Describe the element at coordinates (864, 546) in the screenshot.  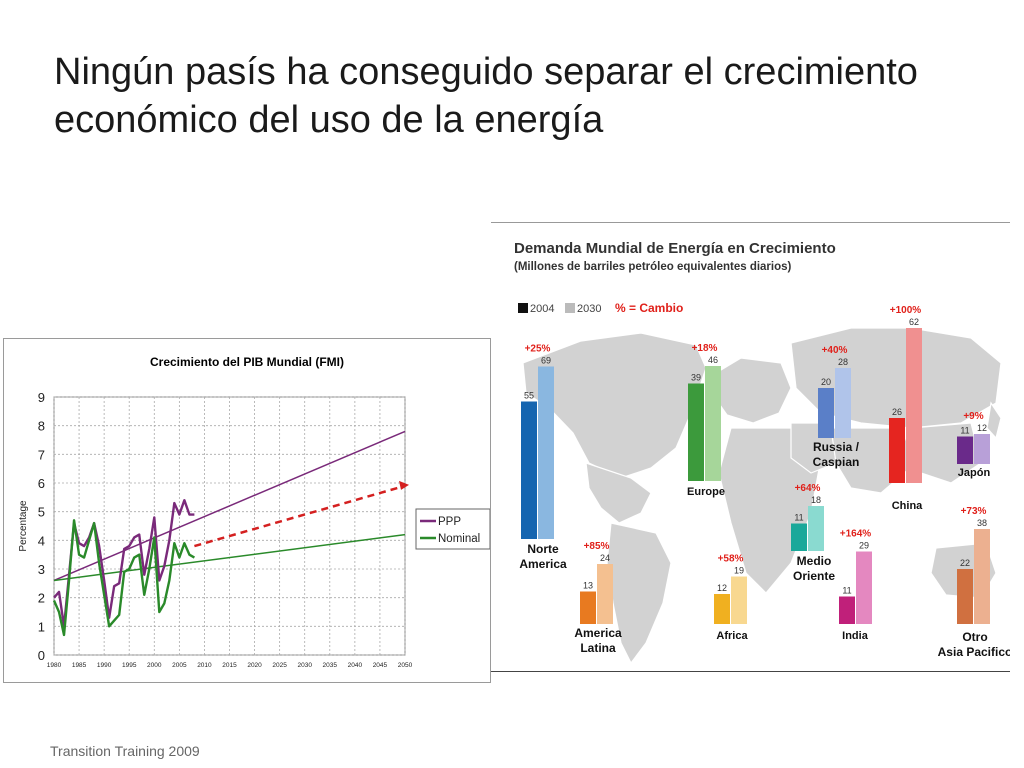
I see `bar-2030-value-label: 29` at that location.